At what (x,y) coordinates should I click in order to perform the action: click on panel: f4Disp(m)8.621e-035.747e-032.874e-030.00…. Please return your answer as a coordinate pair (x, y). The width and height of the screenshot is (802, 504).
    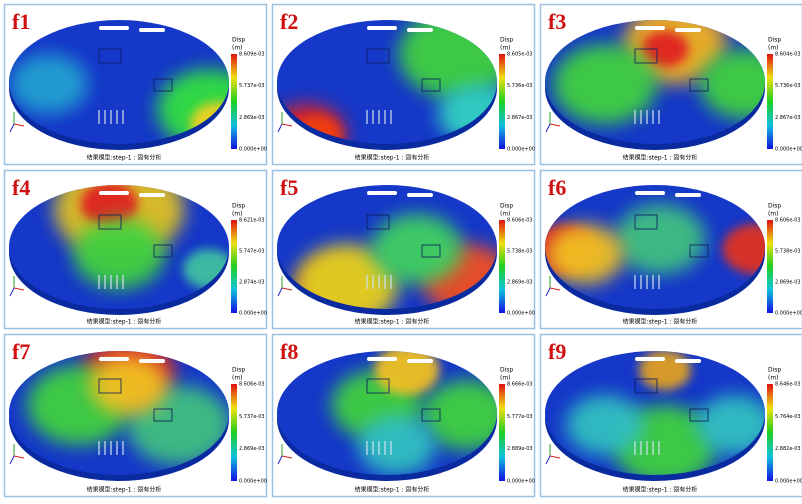
    Looking at the image, I should click on (135, 244).